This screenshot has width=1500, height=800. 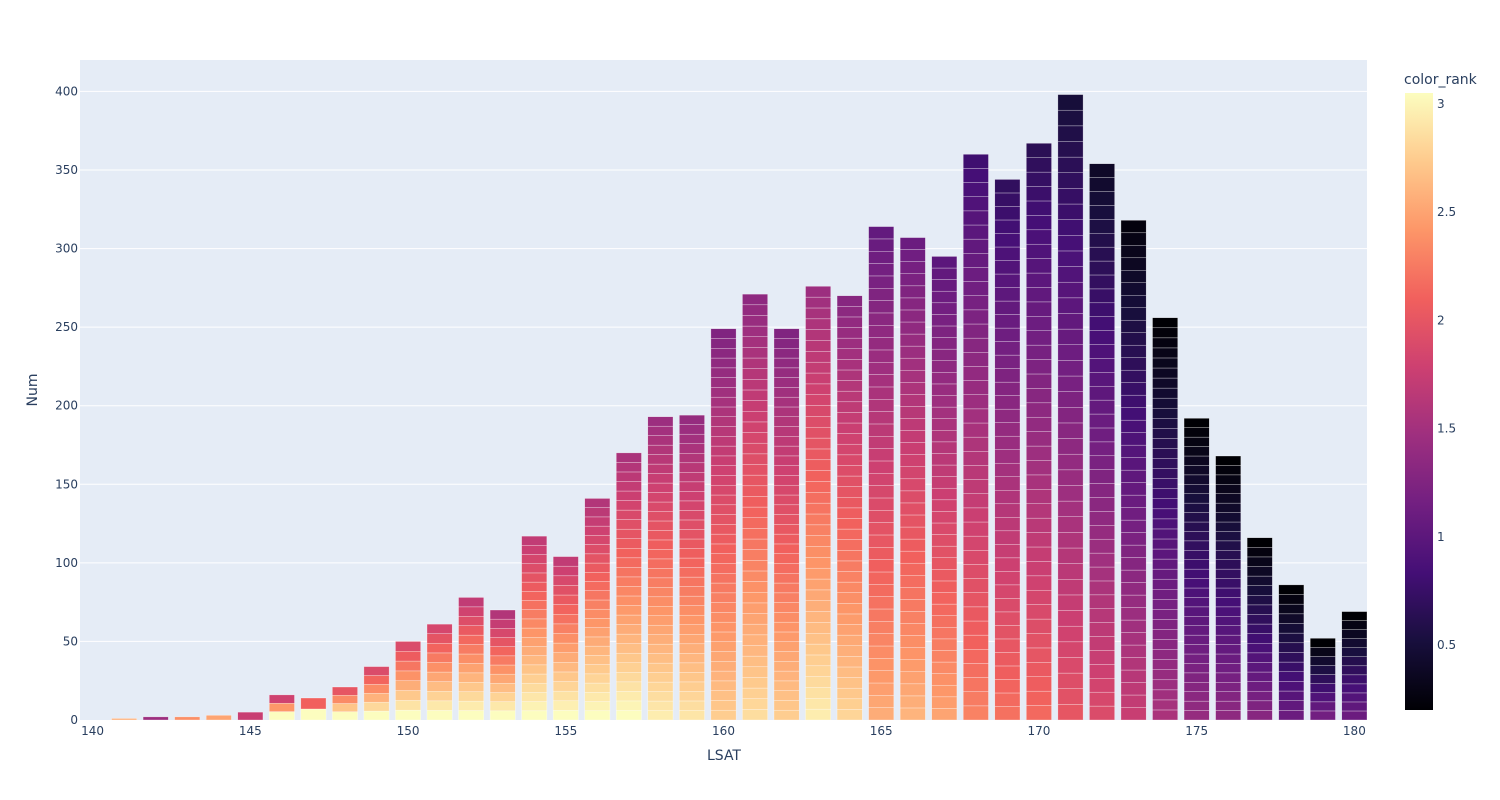 What do you see at coordinates (33, 390) in the screenshot?
I see `y-axis-title: Num` at bounding box center [33, 390].